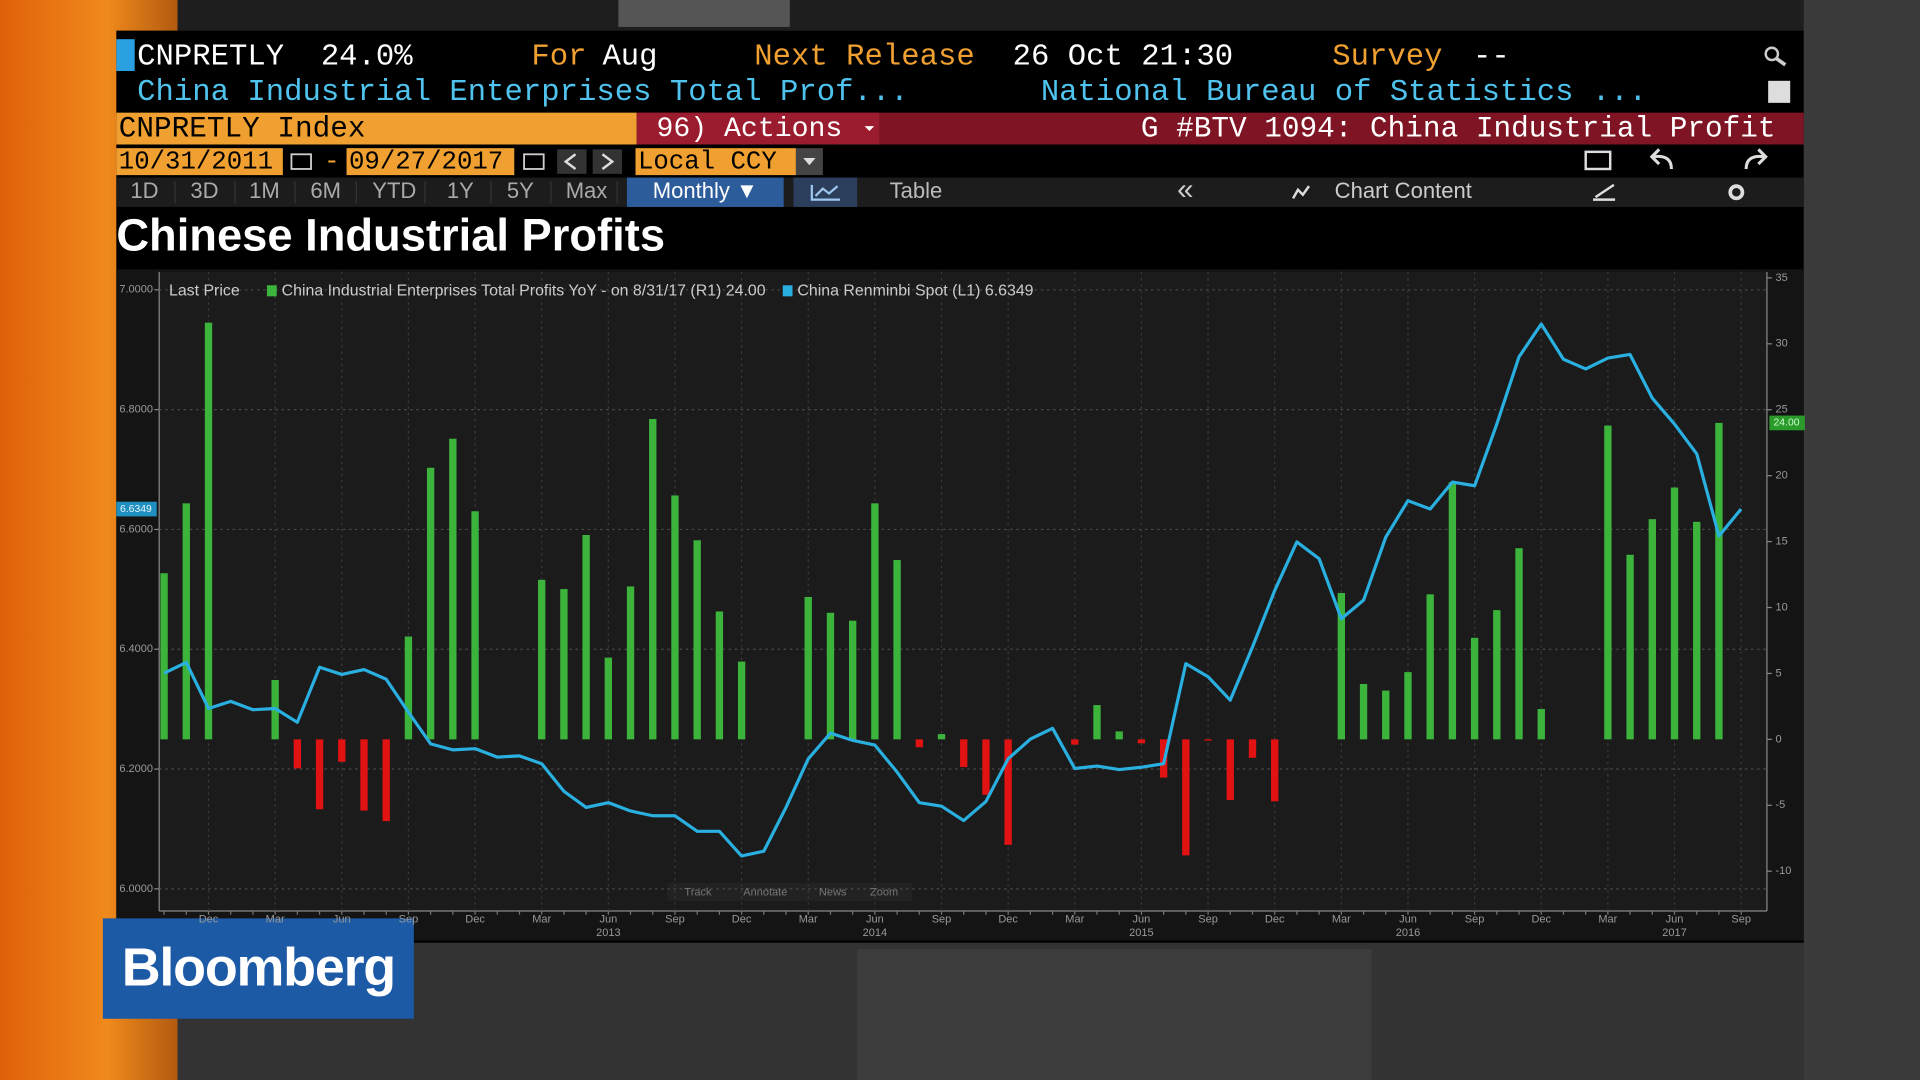  I want to click on menu-icon, so click(1779, 91).